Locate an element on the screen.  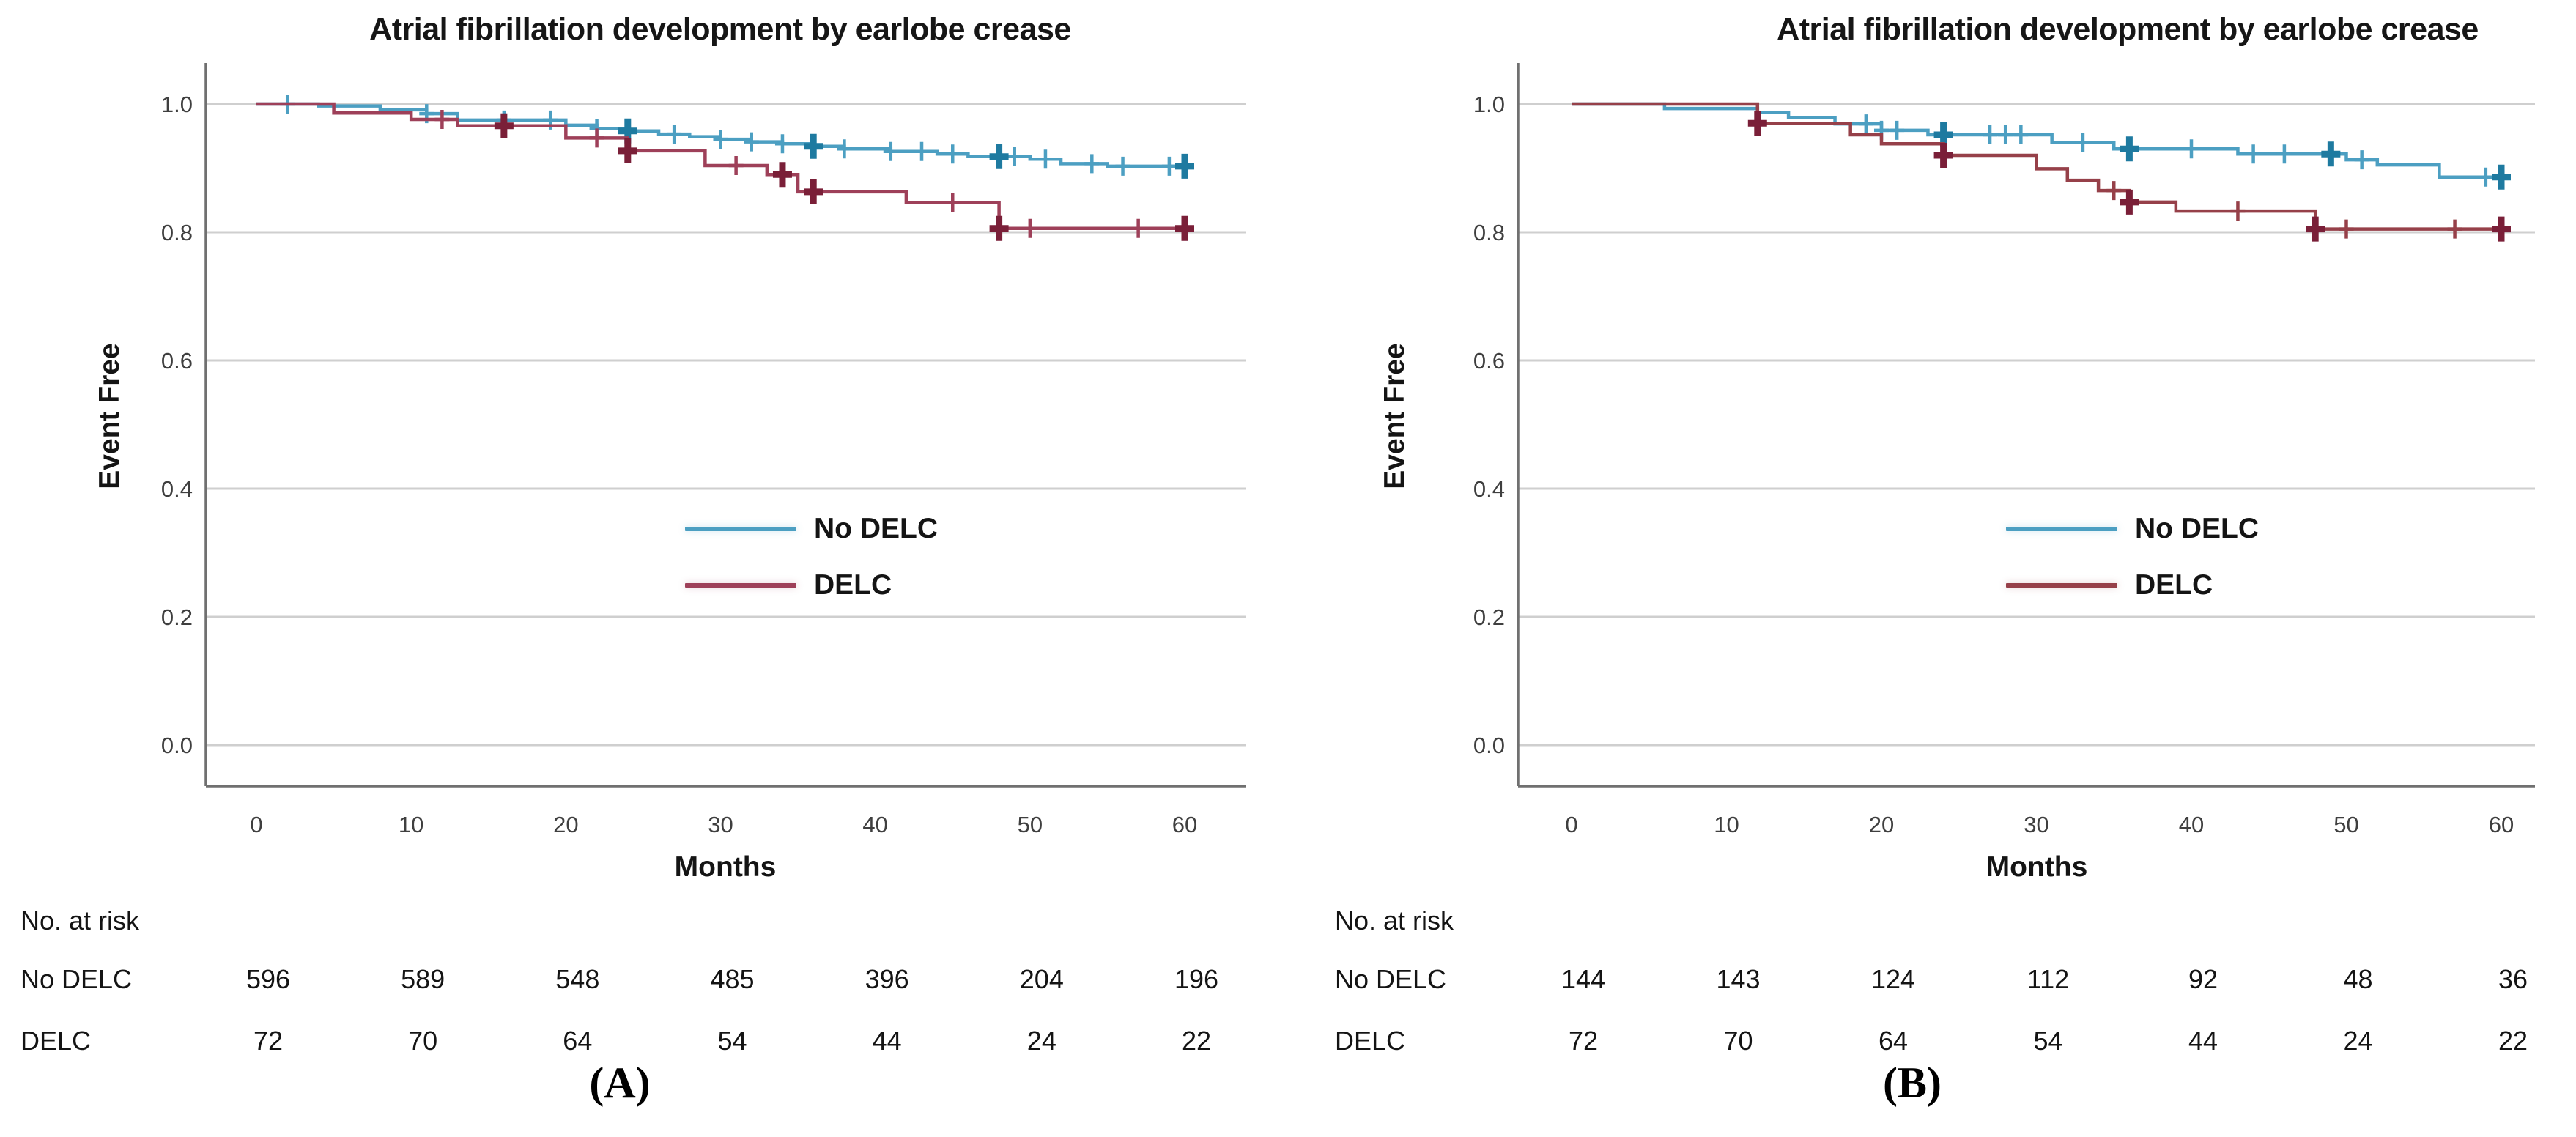
y-tick-label: 0.2 is located at coordinates (1489, 617).